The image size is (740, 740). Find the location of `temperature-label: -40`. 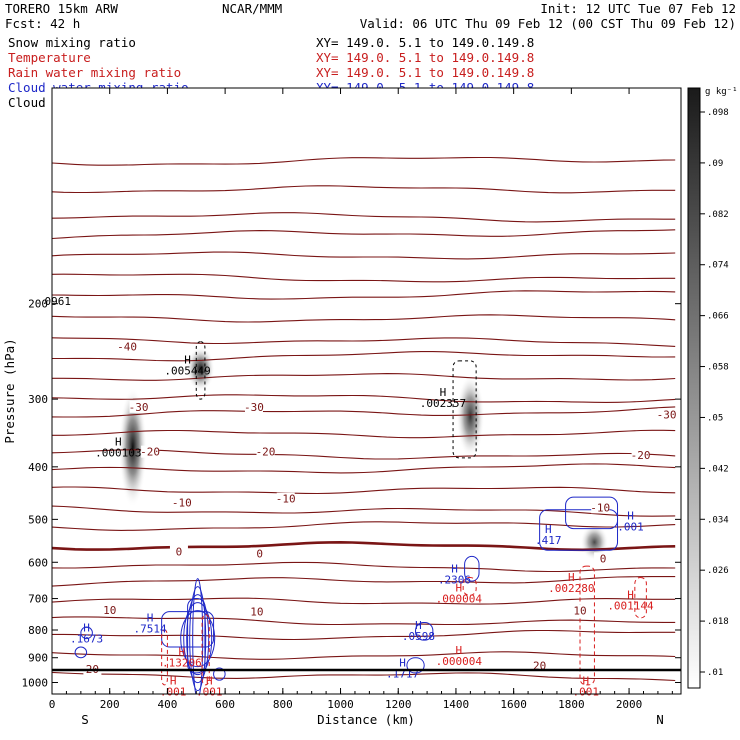

temperature-label: -40 is located at coordinates (127, 347).